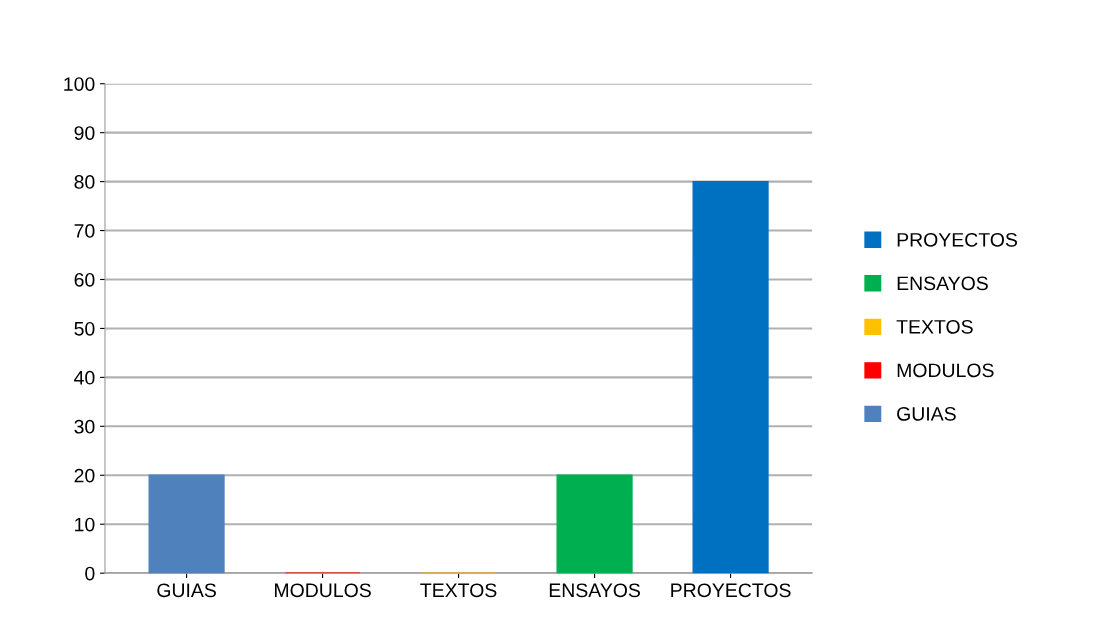 This screenshot has width=1105, height=644. What do you see at coordinates (926, 413) in the screenshot?
I see `legend-label: GUIAS` at bounding box center [926, 413].